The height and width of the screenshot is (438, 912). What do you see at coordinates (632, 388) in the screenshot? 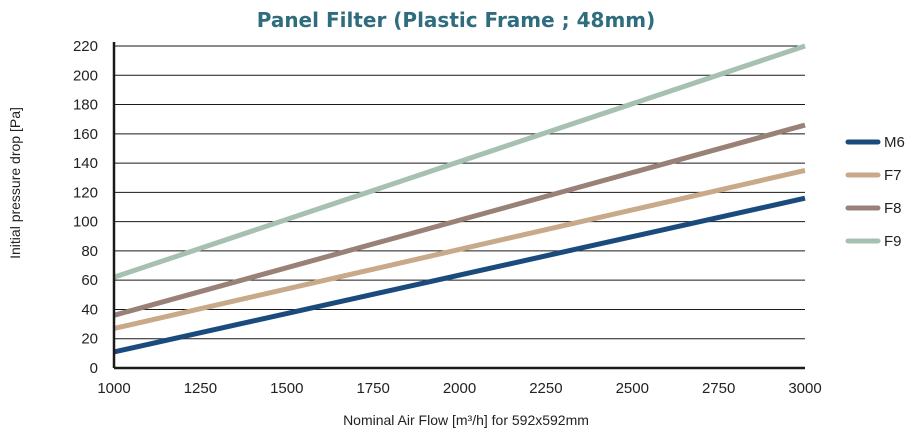
I see `x-tick-label: 2500` at bounding box center [632, 388].